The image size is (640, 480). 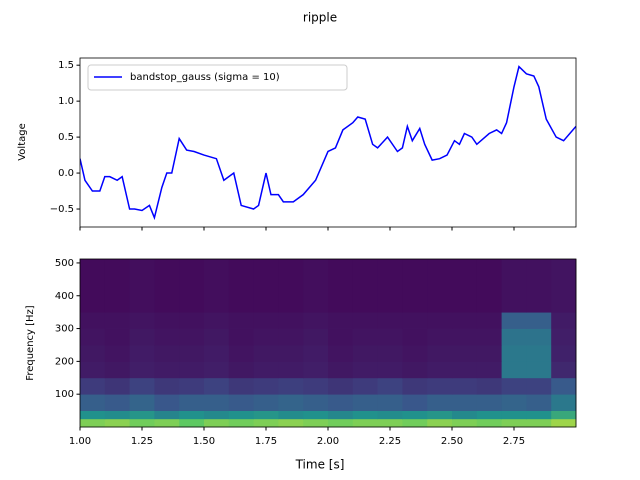 I want to click on y-tick-label: 1.0, so click(x=66, y=101).